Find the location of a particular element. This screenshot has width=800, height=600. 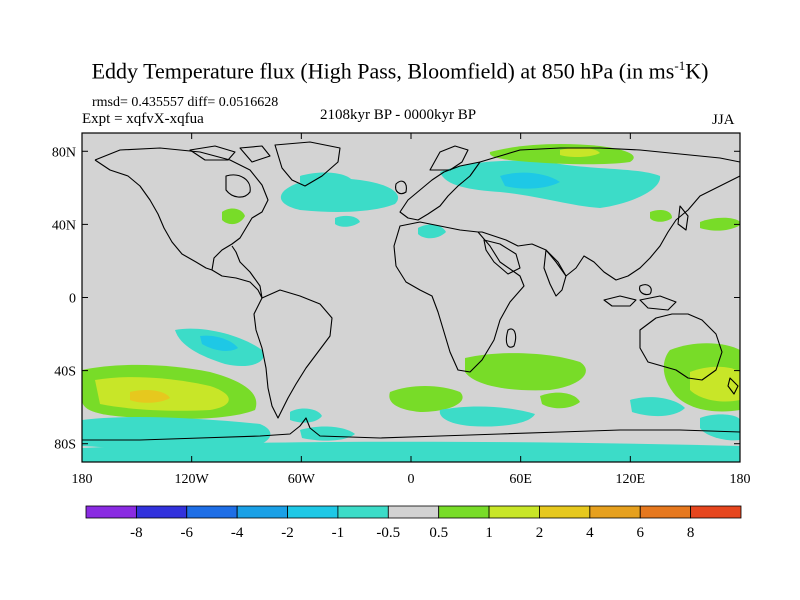

lon-tick-label: 0 is located at coordinates (411, 479).